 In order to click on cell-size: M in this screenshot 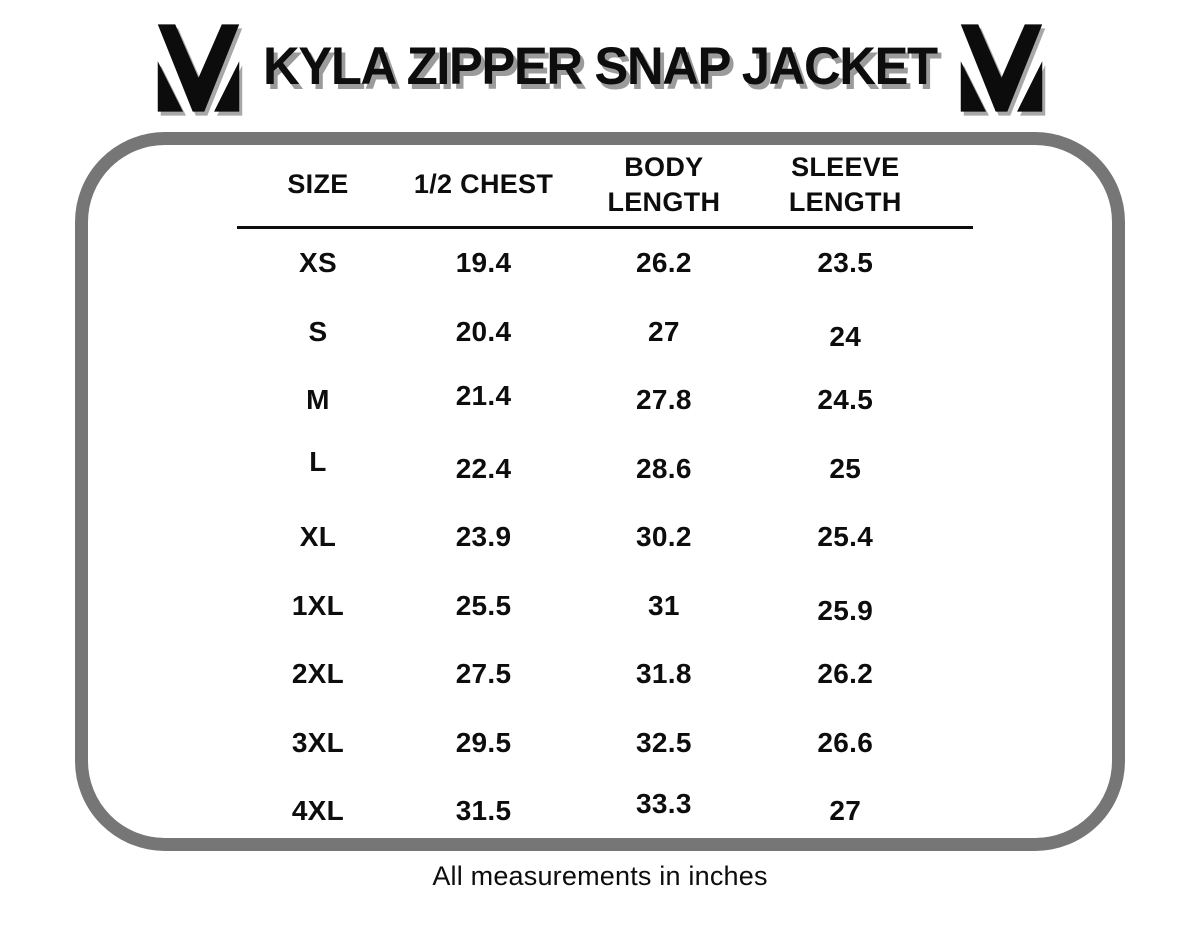, I will do `click(318, 400)`.